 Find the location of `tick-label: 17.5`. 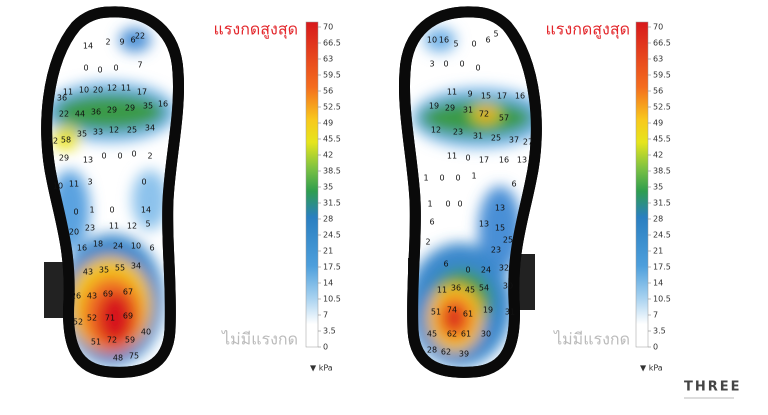

tick-label: 17.5 is located at coordinates (662, 267).